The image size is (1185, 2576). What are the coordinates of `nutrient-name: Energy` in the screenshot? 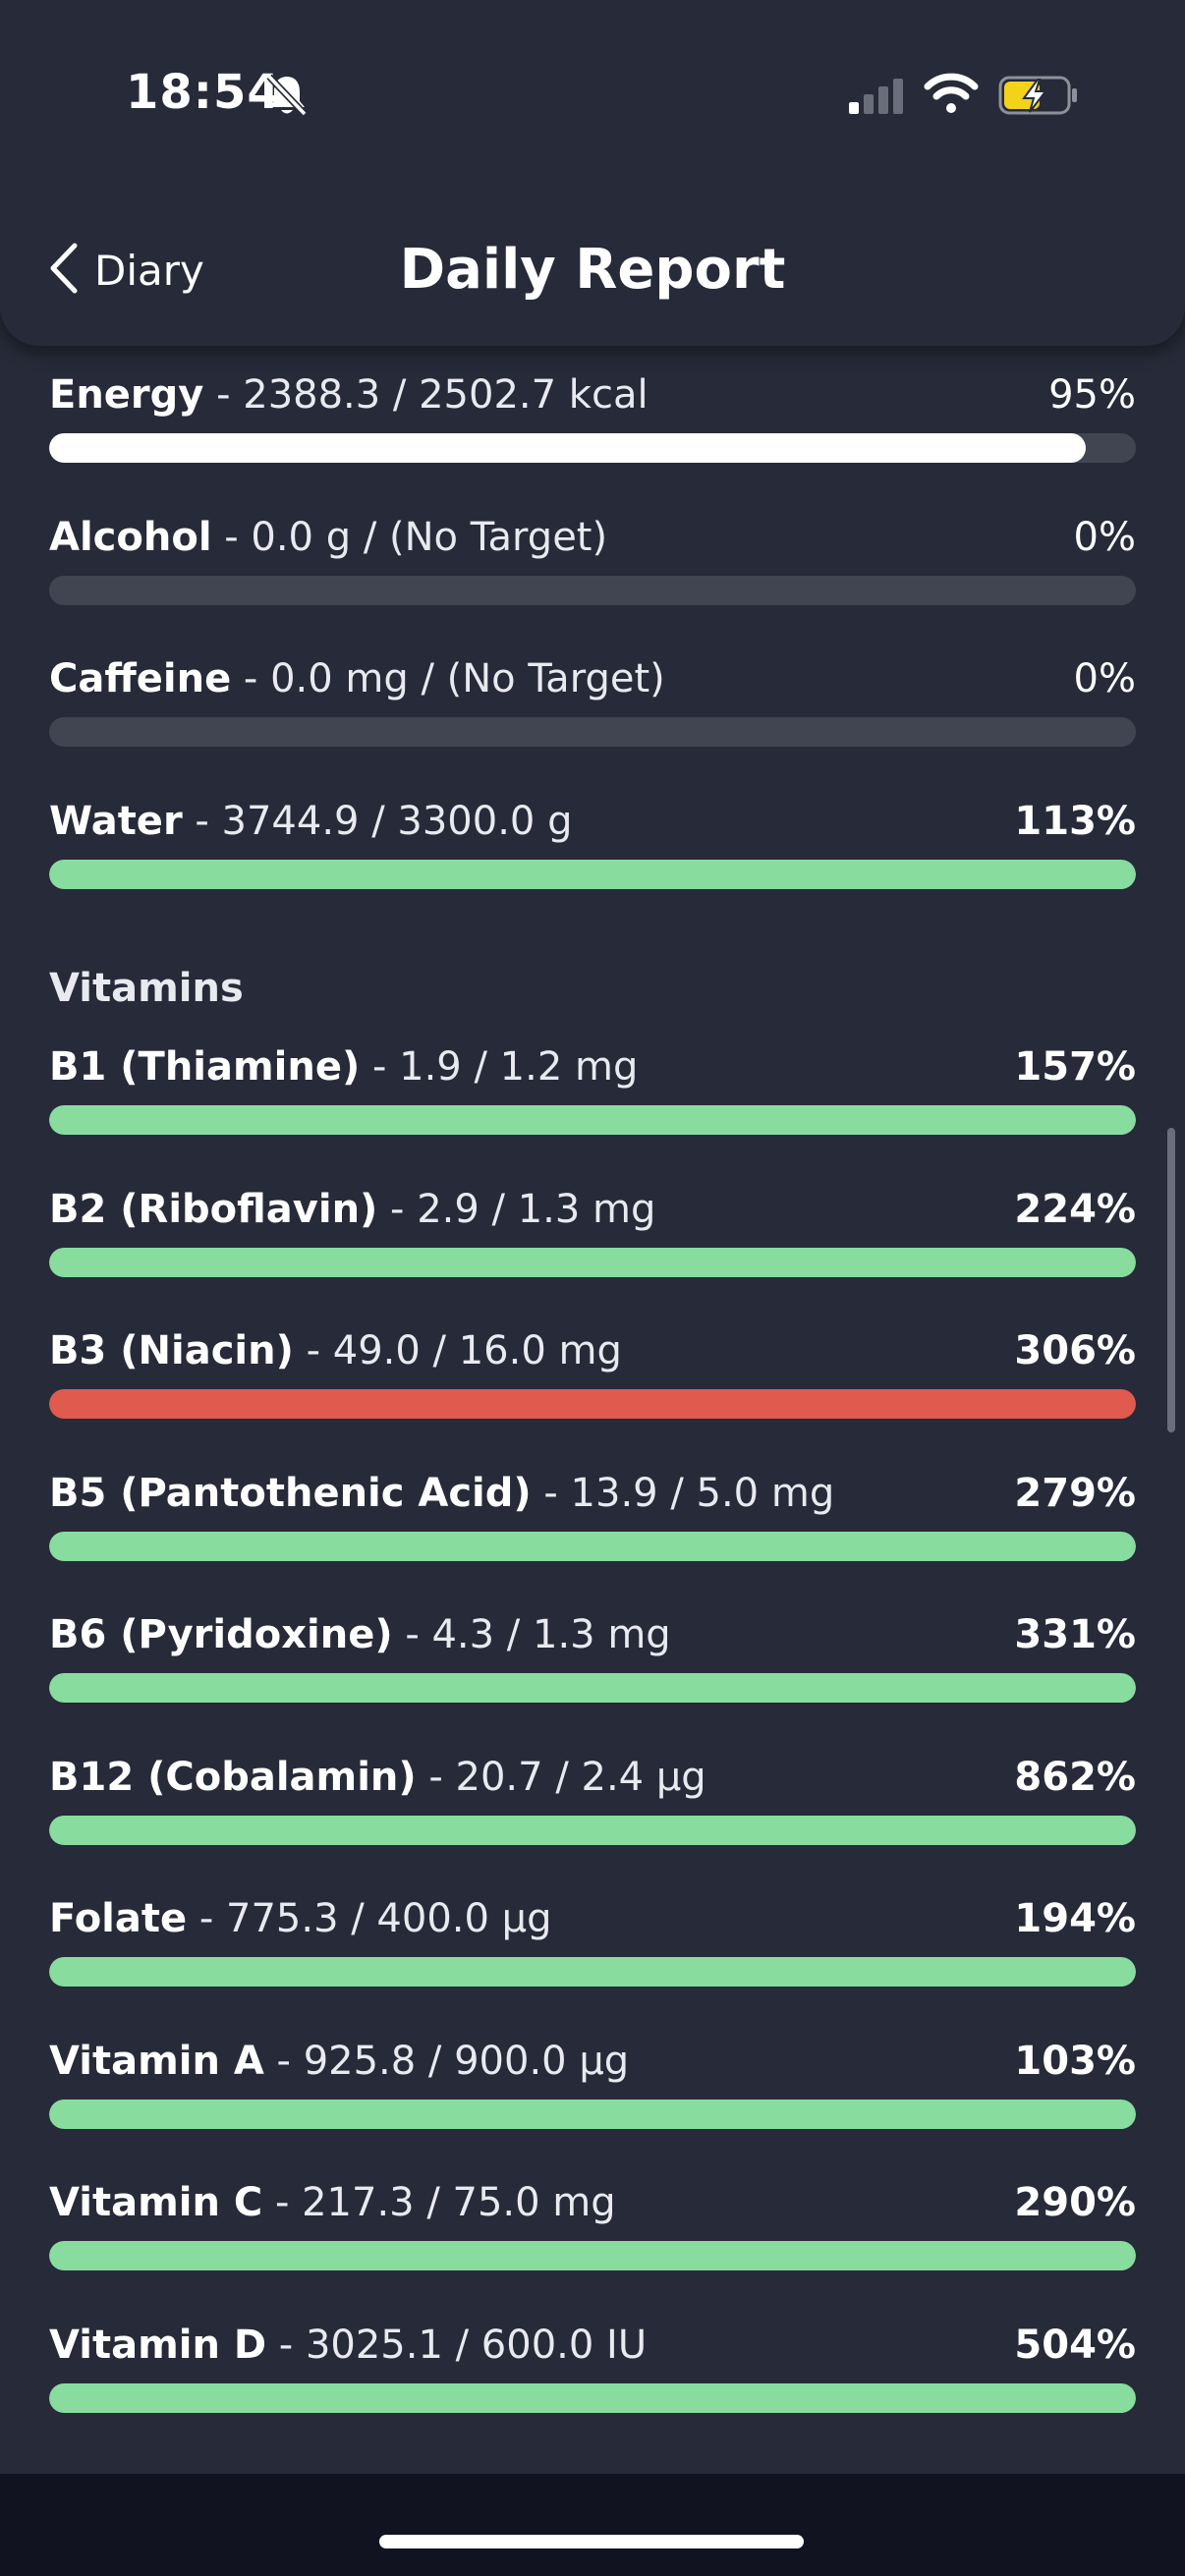 It's located at (127, 395).